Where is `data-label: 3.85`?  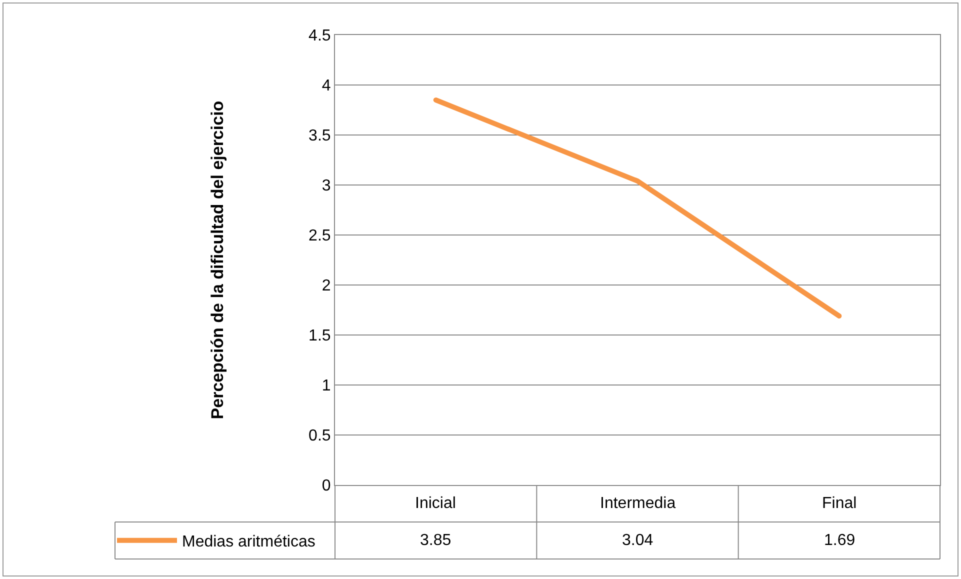 data-label: 3.85 is located at coordinates (436, 540).